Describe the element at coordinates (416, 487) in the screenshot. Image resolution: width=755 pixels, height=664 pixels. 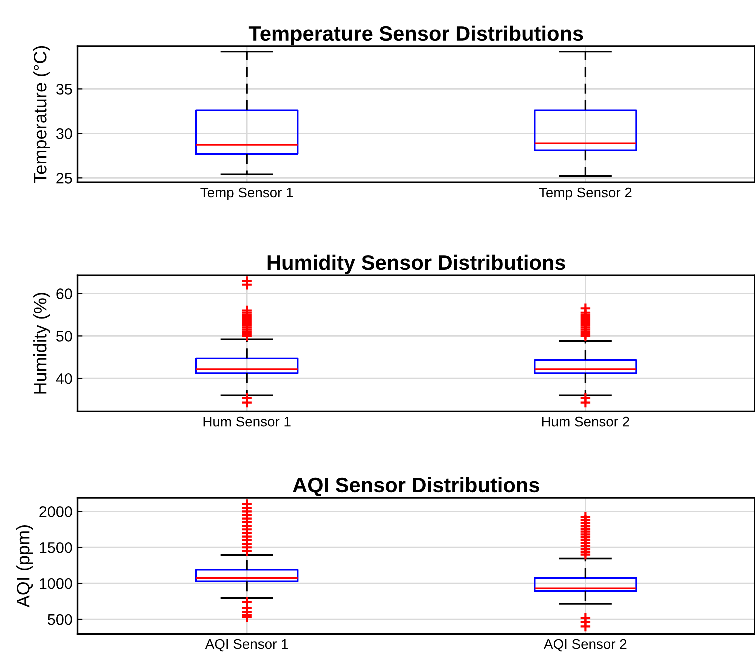
I see `chart-title: AQI Sensor Distributions` at that location.